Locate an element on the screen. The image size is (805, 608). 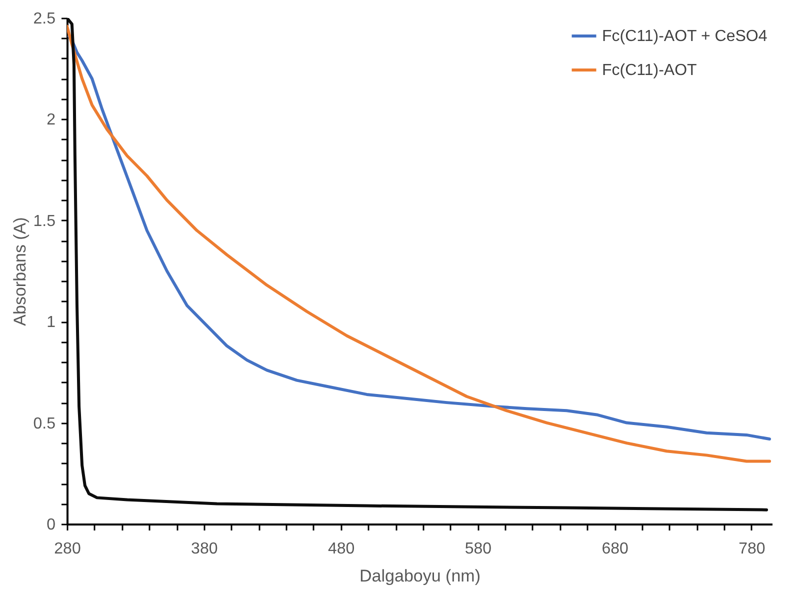
y-tick-label: 2.5 is located at coordinates (44, 19).